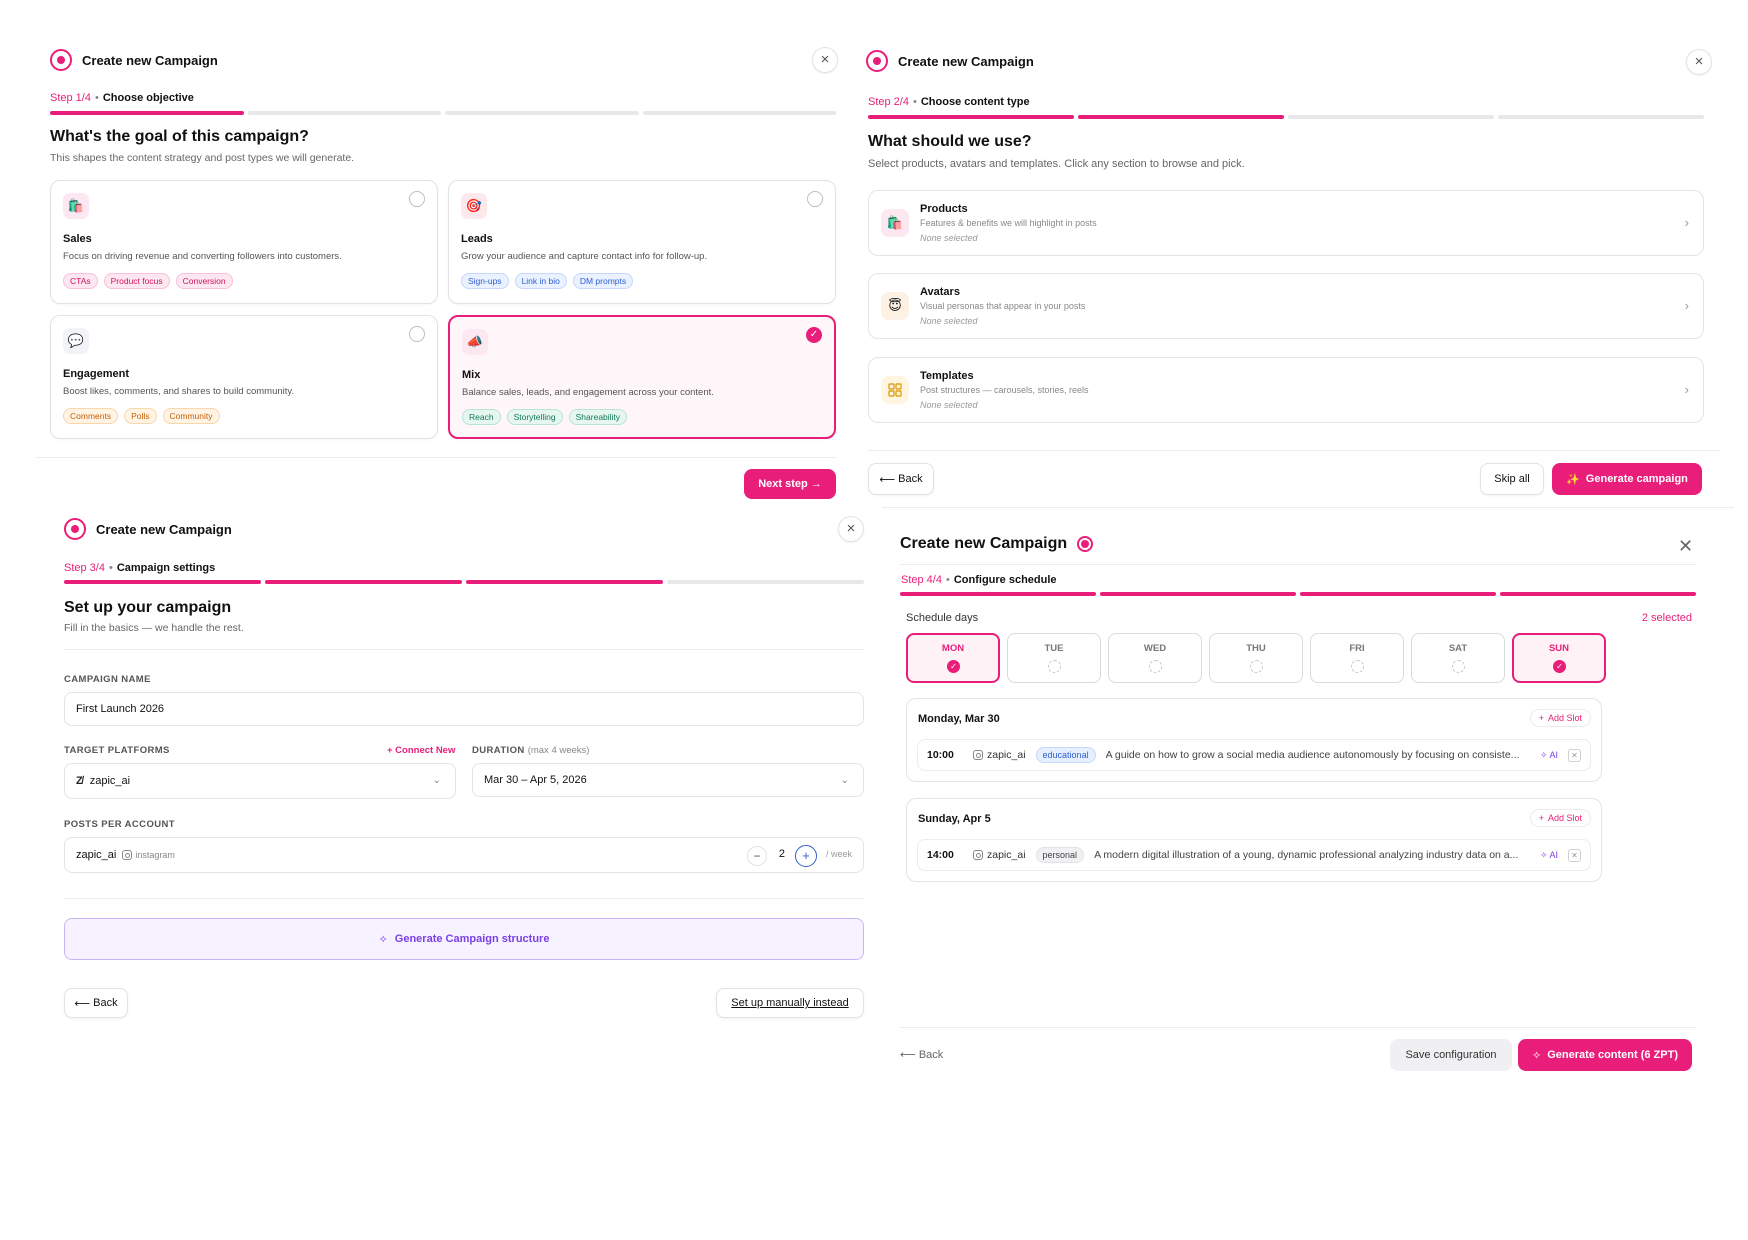 The height and width of the screenshot is (1240, 1748). Describe the element at coordinates (790, 484) in the screenshot. I see `next-step-button: Next step →` at that location.